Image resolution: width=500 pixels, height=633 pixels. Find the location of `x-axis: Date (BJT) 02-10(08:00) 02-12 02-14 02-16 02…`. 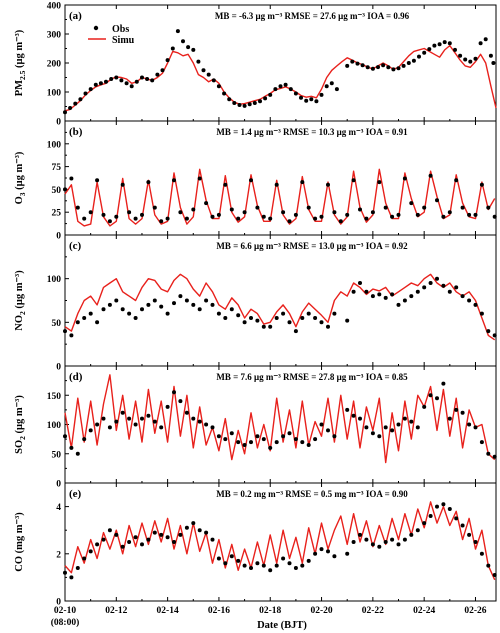

x-axis: Date (BJT) 02-10(08:00) 02-12 02-14 02-16 02… is located at coordinates (269, 618).